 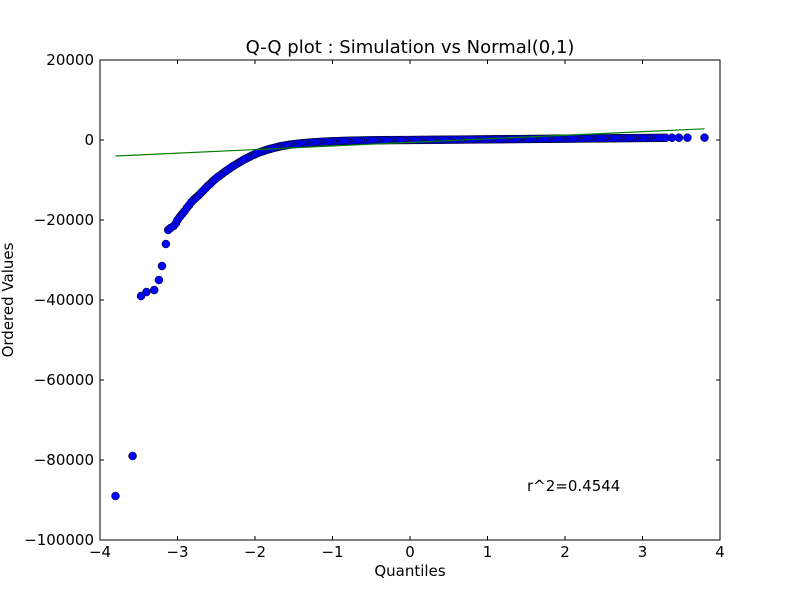 What do you see at coordinates (643, 552) in the screenshot?
I see `x-tick-label: 3` at bounding box center [643, 552].